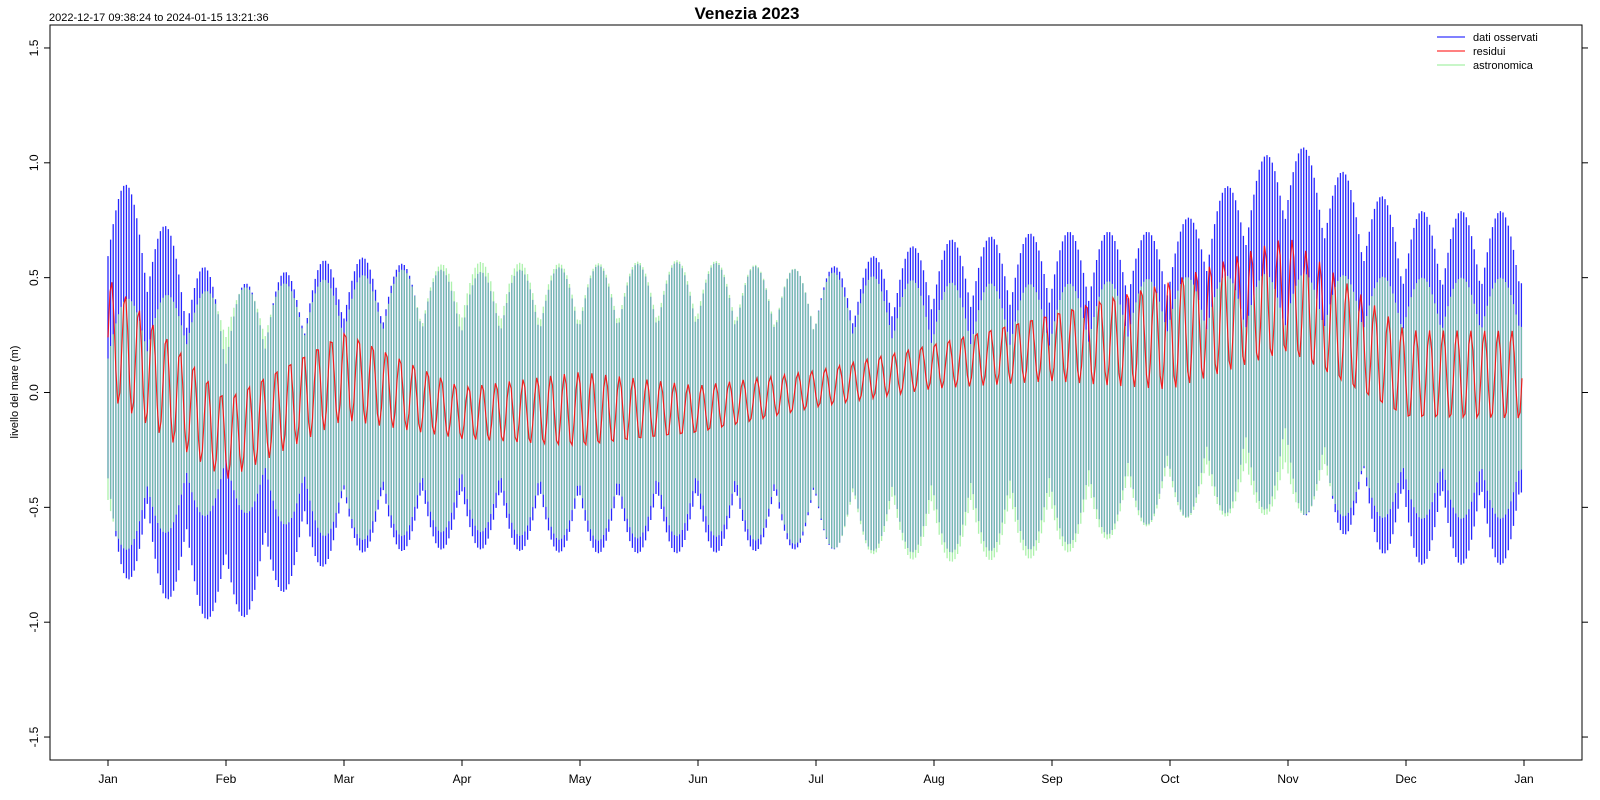  I want to click on legend-label: dati osservati, so click(1505, 38).